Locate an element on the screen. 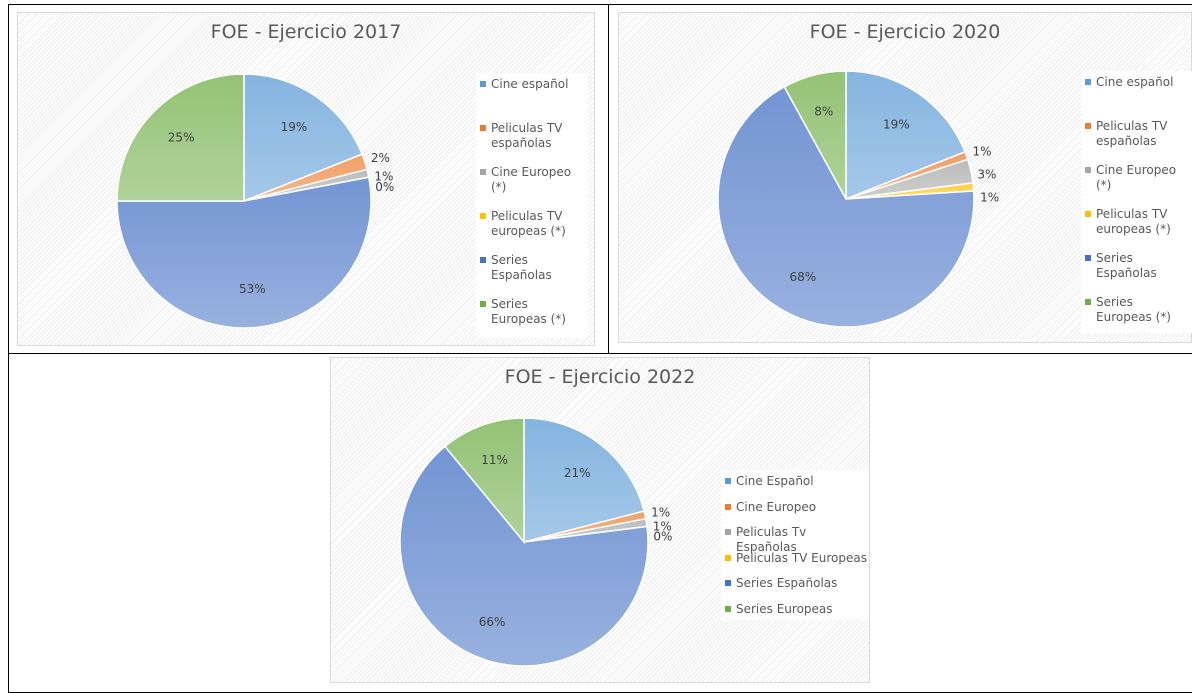 The image size is (1192, 693). data-label: 11% is located at coordinates (494, 460).